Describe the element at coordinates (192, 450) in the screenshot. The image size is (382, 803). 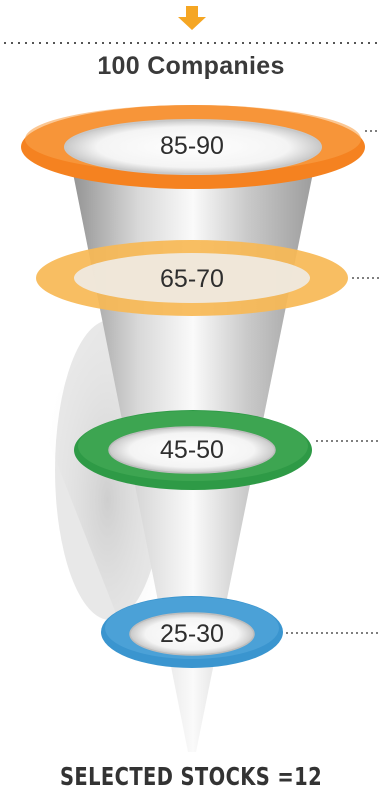
I see `stage-label-3: 45-50` at that location.